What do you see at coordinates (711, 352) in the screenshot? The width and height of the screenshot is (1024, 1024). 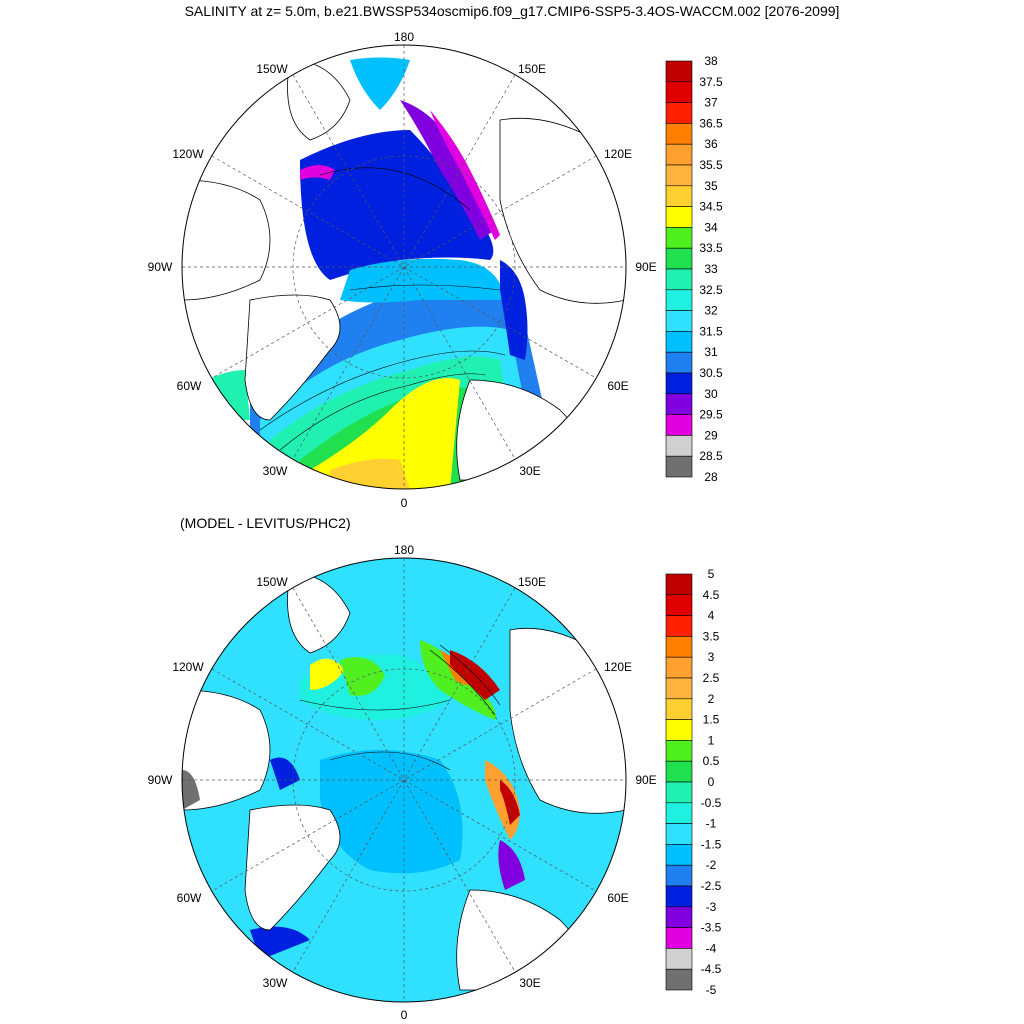 I see `colorbar-tick-label: 31` at bounding box center [711, 352].